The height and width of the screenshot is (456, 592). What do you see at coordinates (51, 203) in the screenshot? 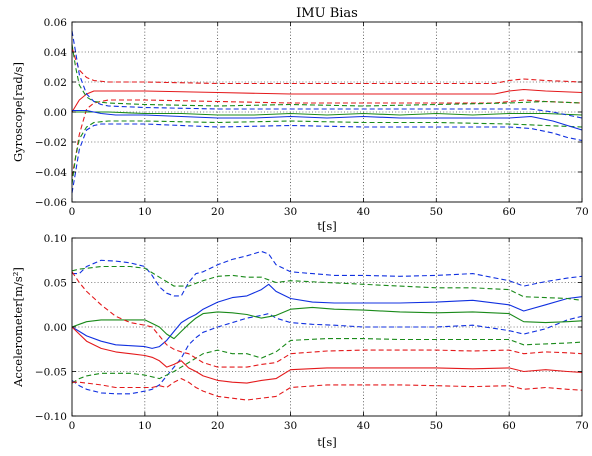
I see `gyroscope-y-tick-label: −0.06` at bounding box center [51, 203].